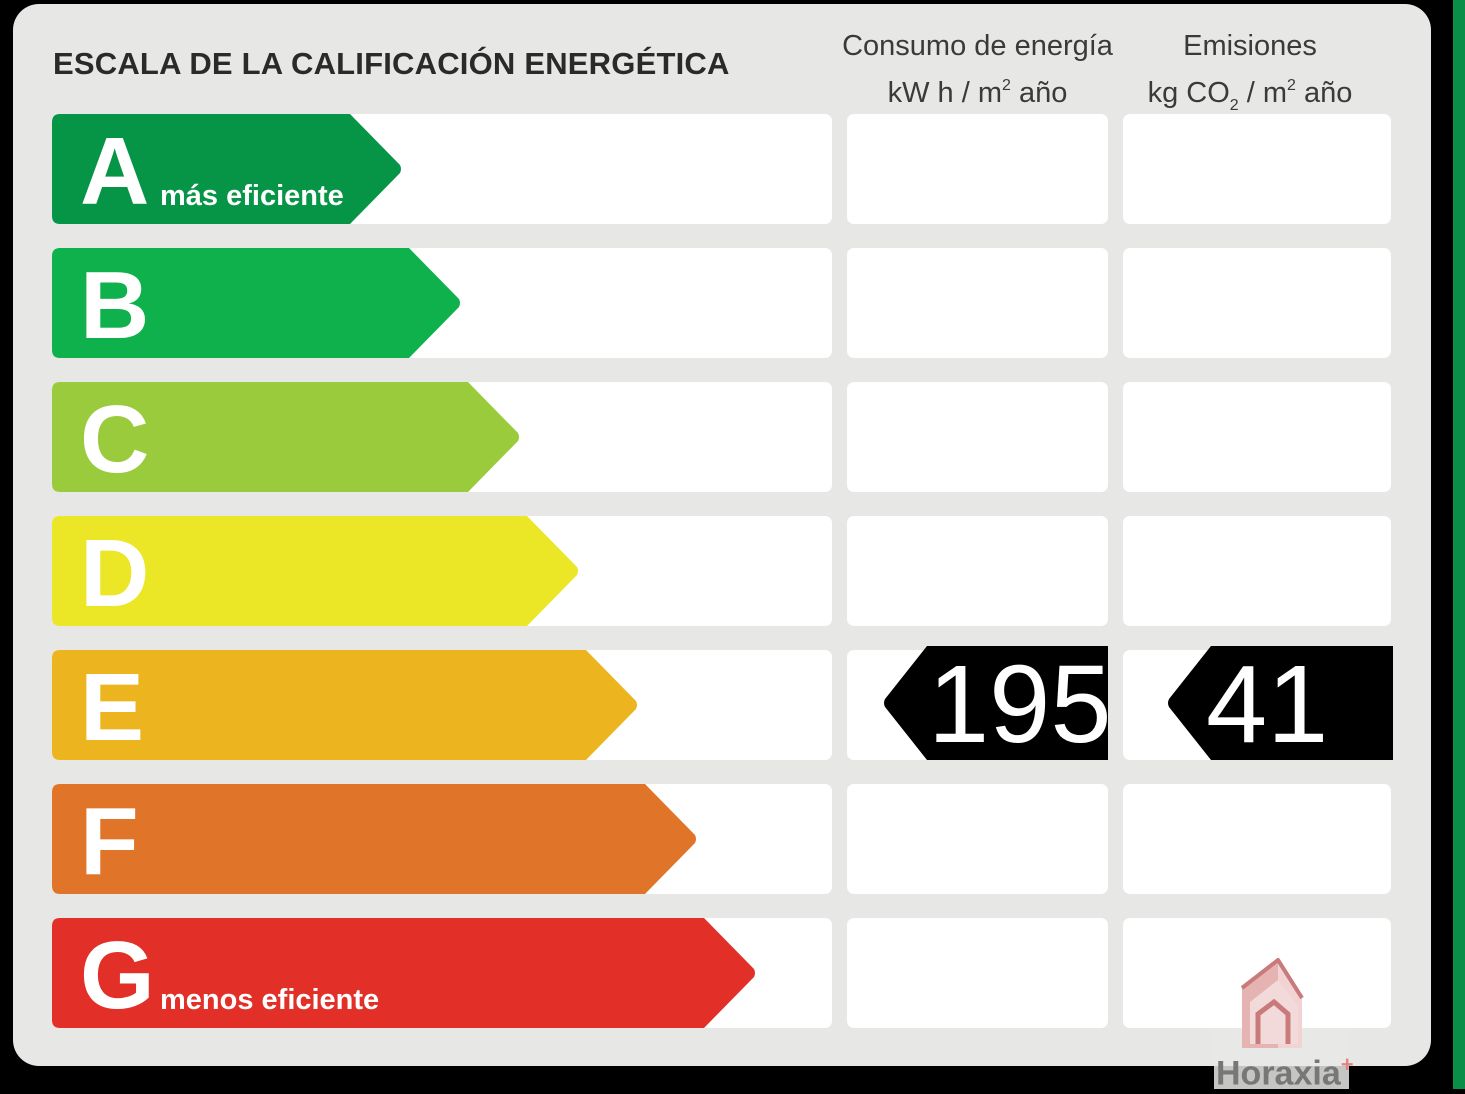 This screenshot has height=1094, width=1465. I want to click on rating-letter: C, so click(115, 439).